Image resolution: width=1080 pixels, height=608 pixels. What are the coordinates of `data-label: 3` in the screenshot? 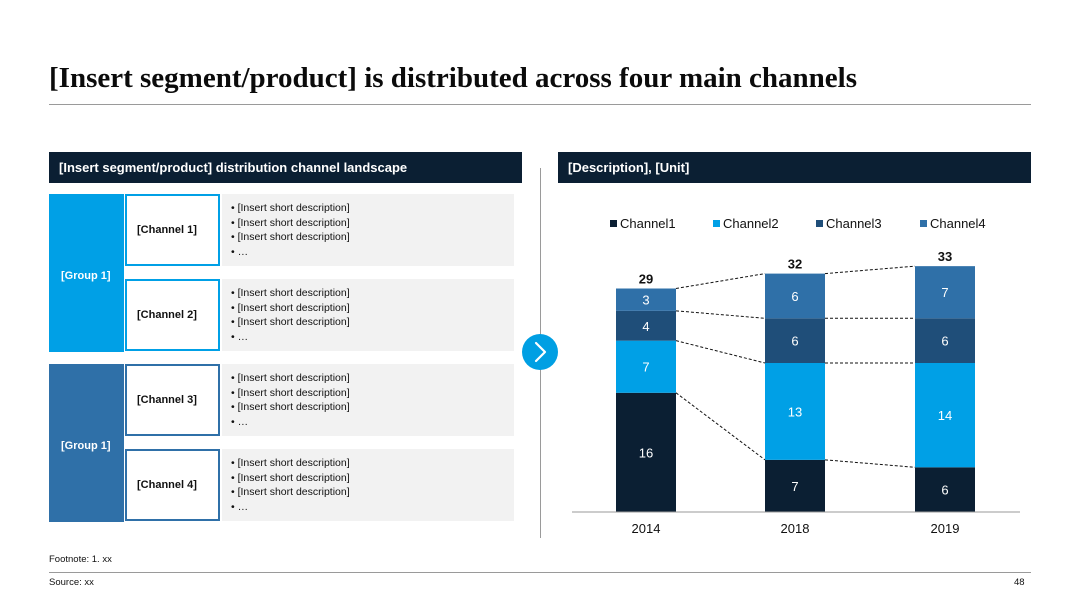 It's located at (645, 300).